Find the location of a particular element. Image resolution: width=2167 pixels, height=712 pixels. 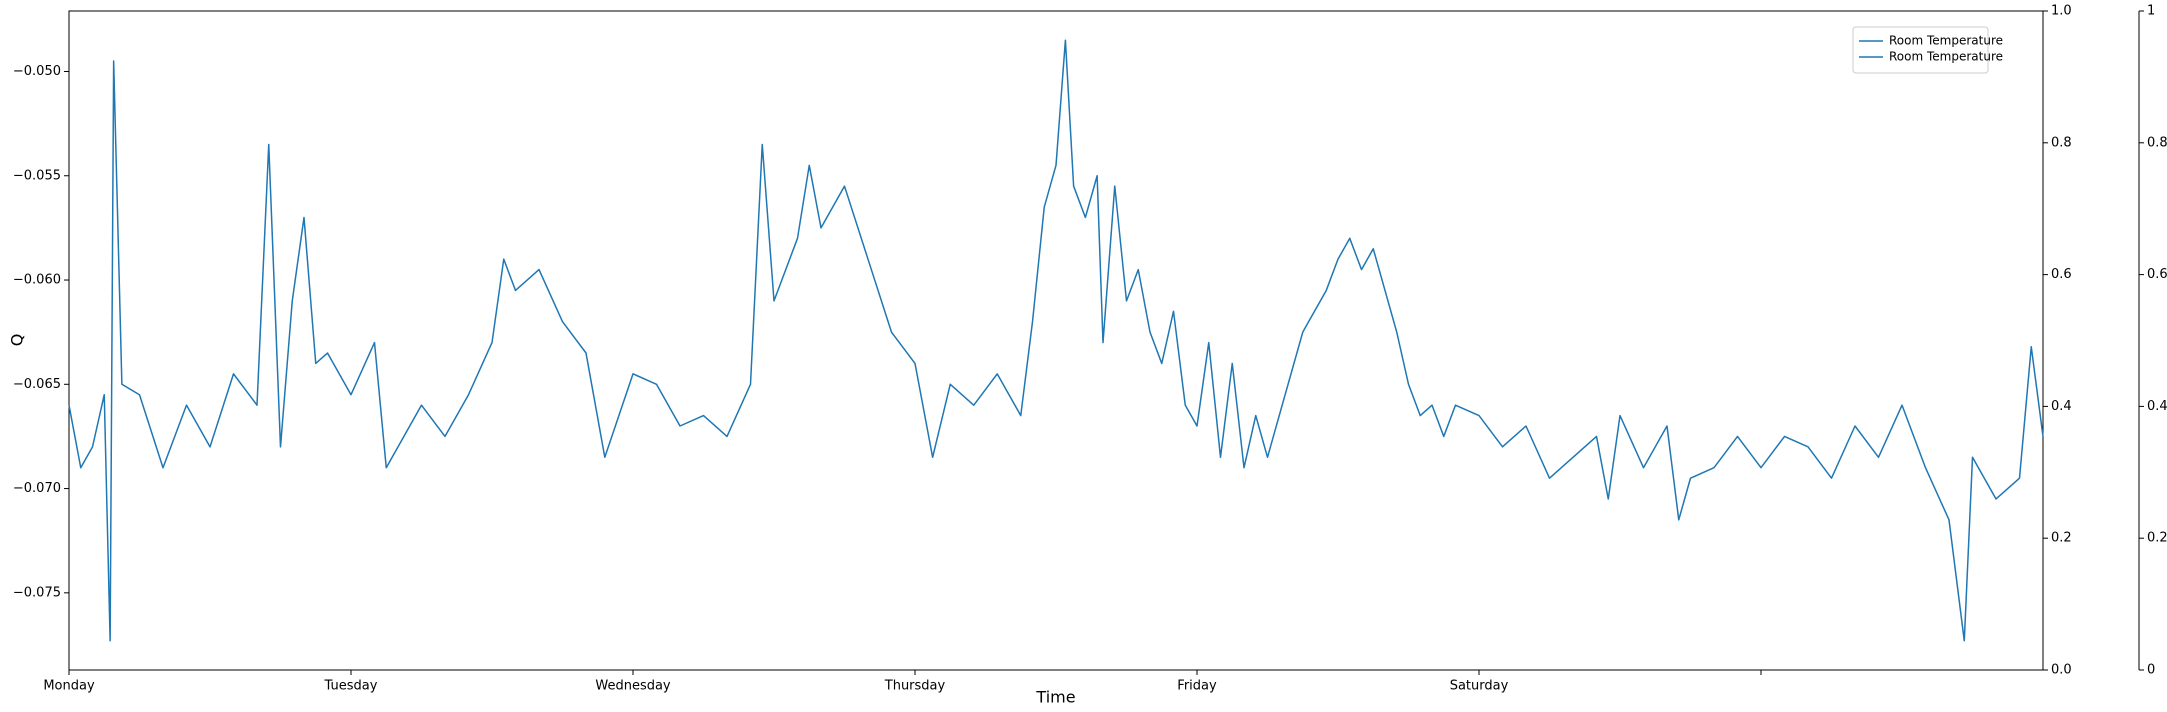

x-tick-label: Friday is located at coordinates (1197, 686).